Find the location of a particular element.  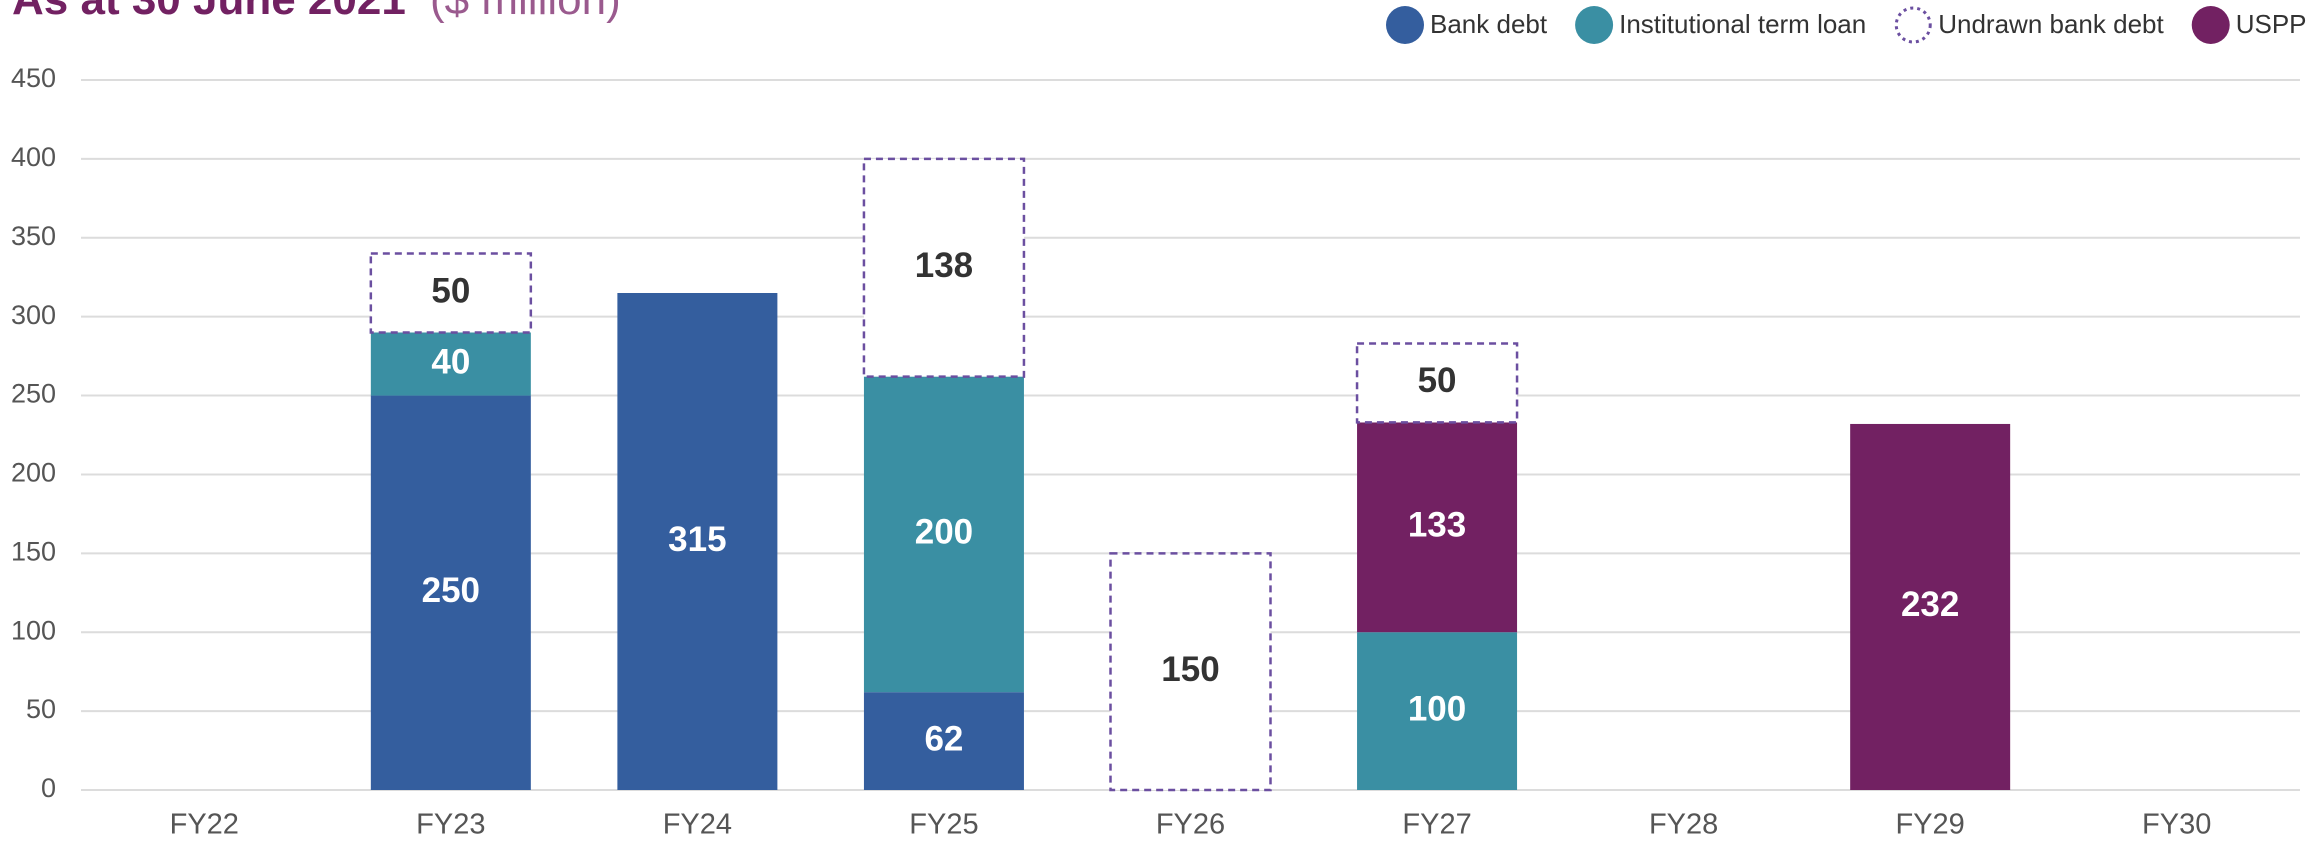

chart-subtitle: ($ million) is located at coordinates (525, 12).